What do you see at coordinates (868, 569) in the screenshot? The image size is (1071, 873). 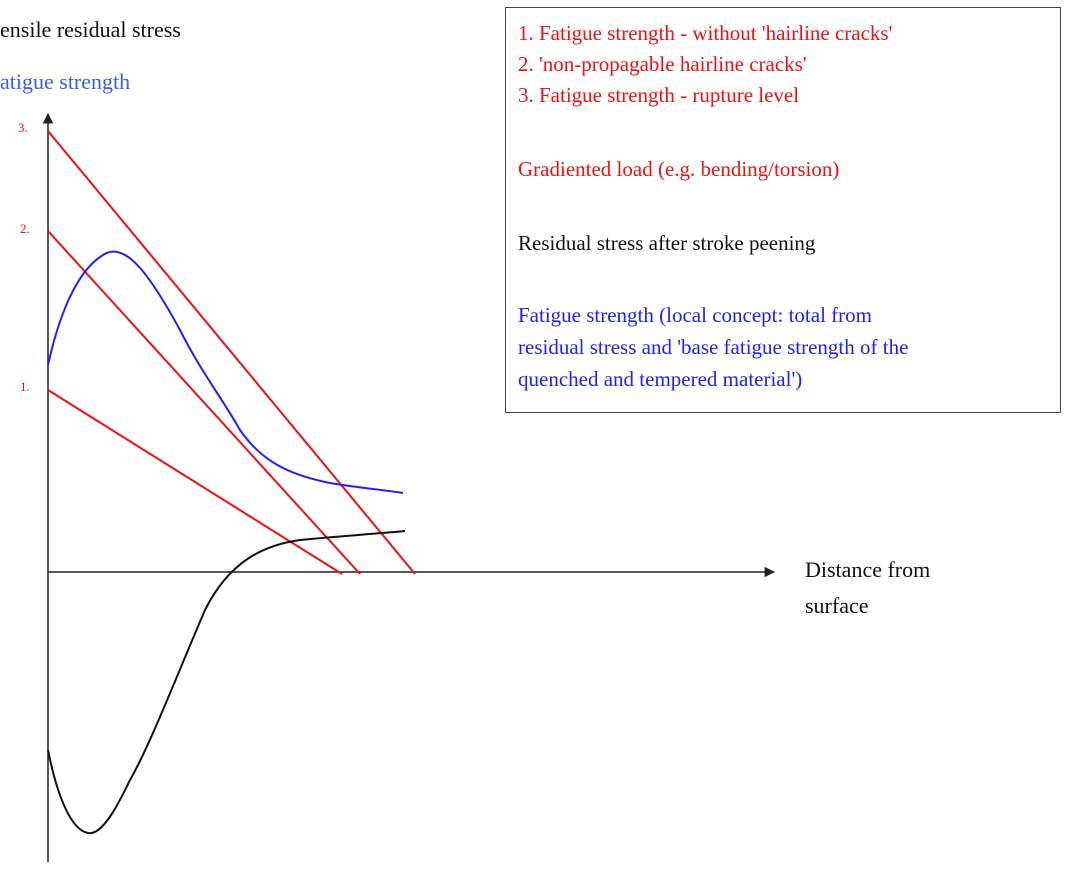 I see `x-axis-label-line1: Distance from` at bounding box center [868, 569].